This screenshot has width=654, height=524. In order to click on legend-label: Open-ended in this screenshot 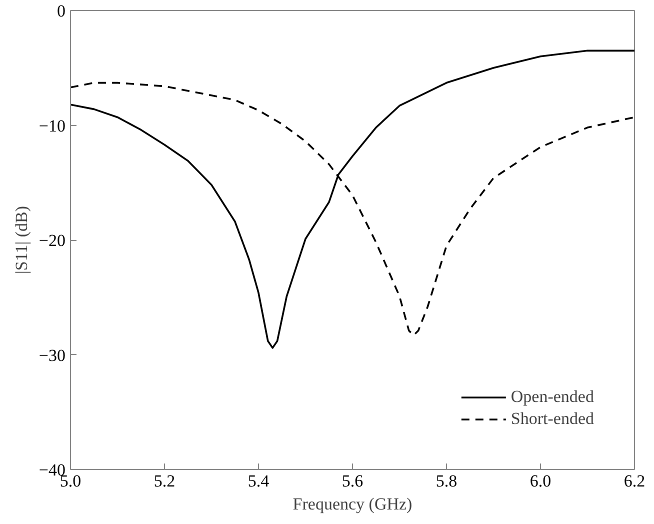, I will do `click(552, 397)`.